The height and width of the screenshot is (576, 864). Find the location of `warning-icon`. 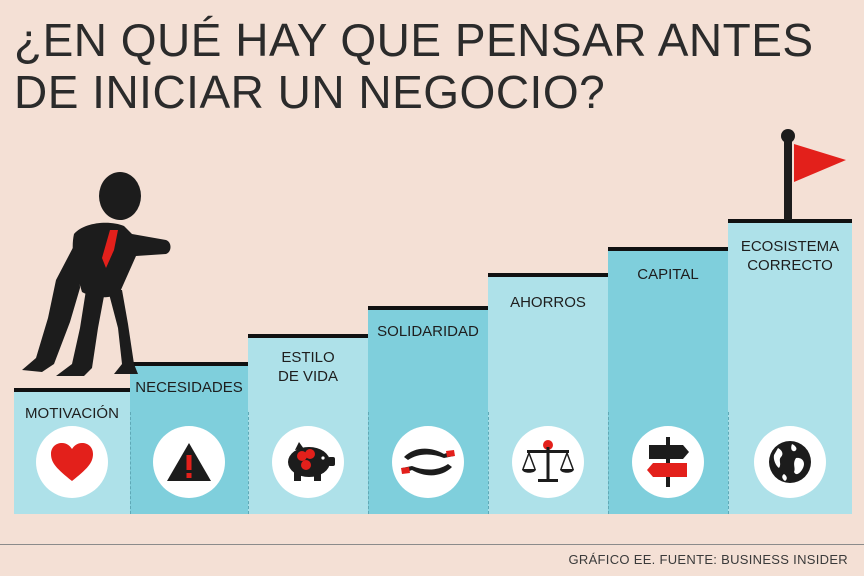

warning-icon is located at coordinates (189, 462).